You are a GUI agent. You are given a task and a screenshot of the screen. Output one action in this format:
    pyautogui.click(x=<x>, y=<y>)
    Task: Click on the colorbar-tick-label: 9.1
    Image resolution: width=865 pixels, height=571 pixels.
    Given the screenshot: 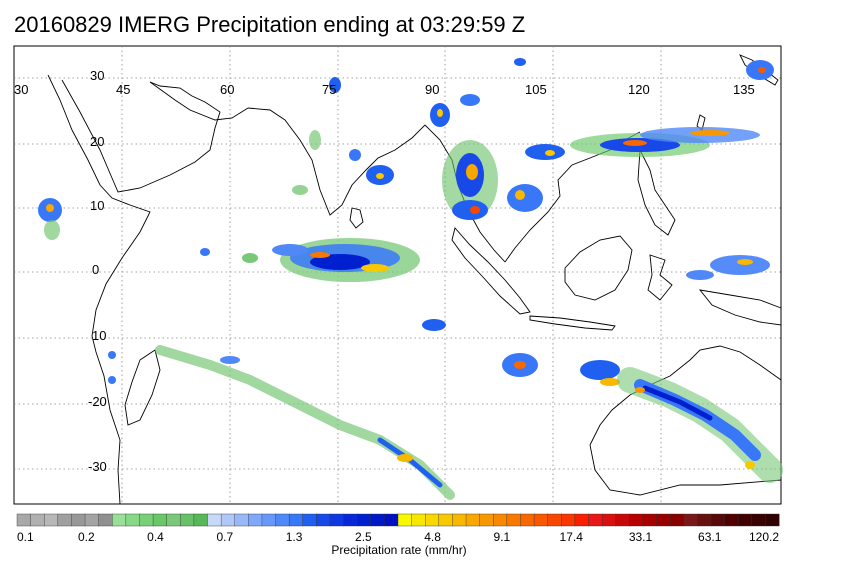 What is the action you would take?
    pyautogui.click(x=502, y=537)
    